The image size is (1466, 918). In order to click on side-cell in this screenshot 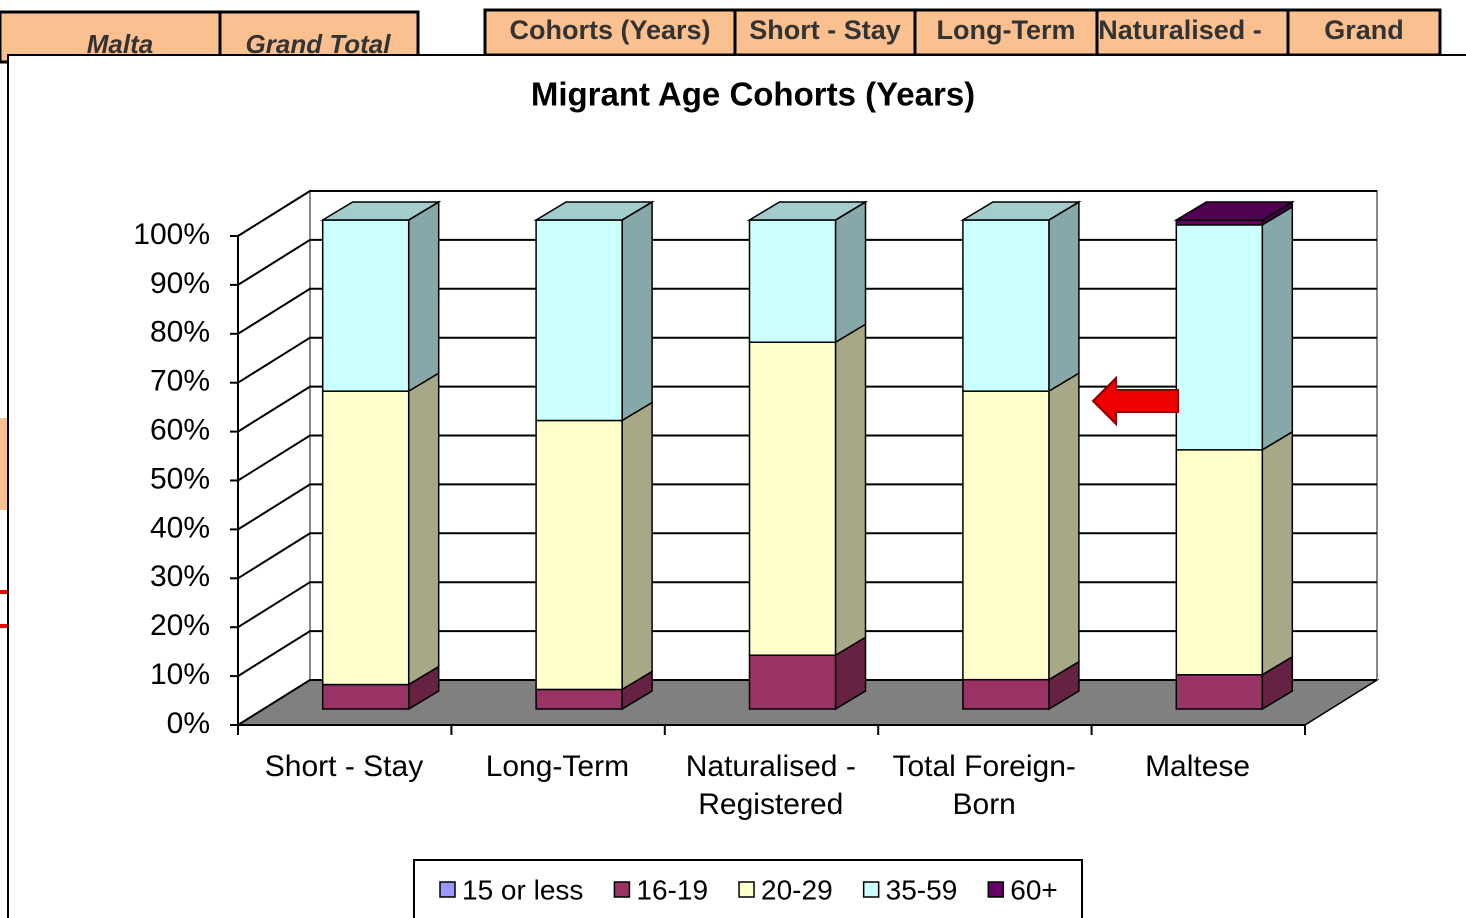, I will do `click(4, 464)`.